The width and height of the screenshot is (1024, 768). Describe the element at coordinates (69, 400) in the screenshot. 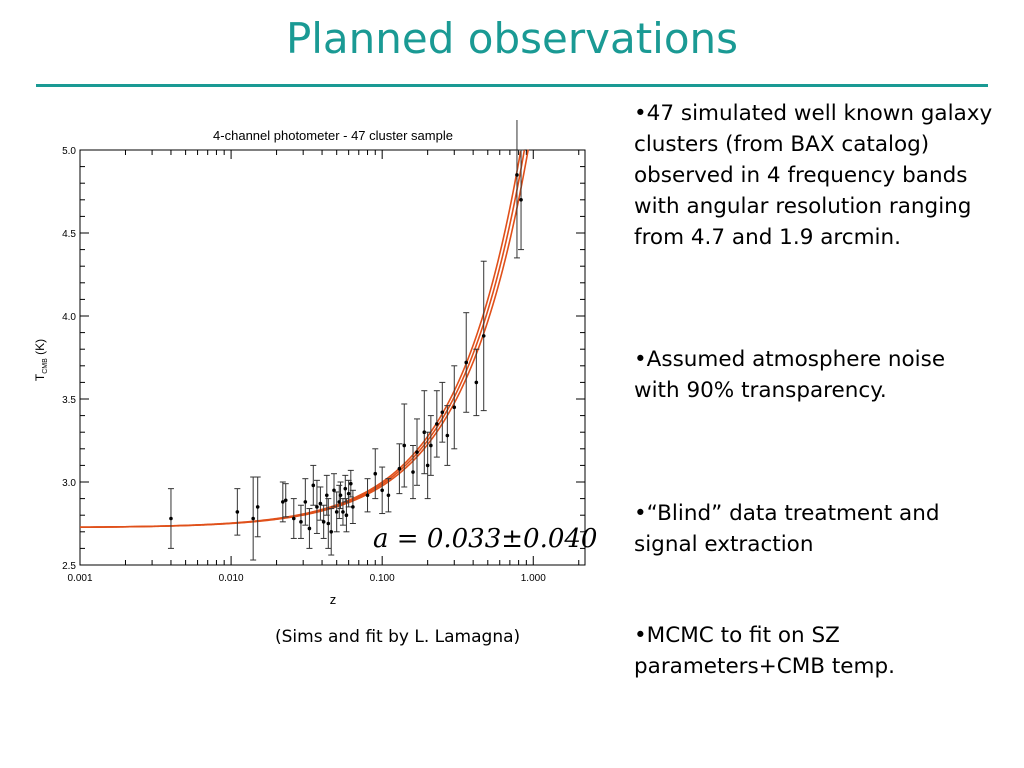

I see `y-tick-label: 3.5` at that location.